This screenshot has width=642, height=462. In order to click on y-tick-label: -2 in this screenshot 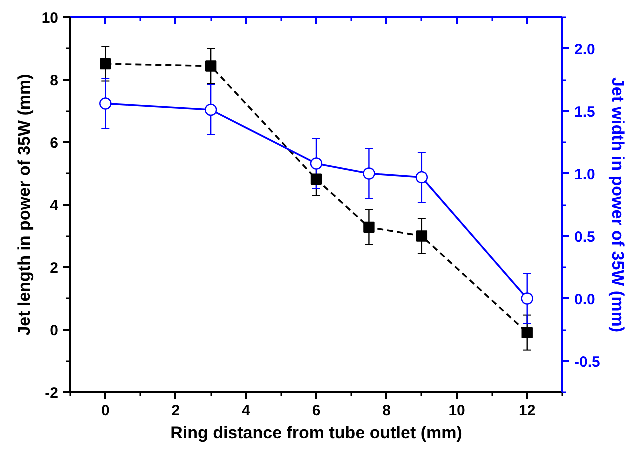, I will do `click(52, 393)`.